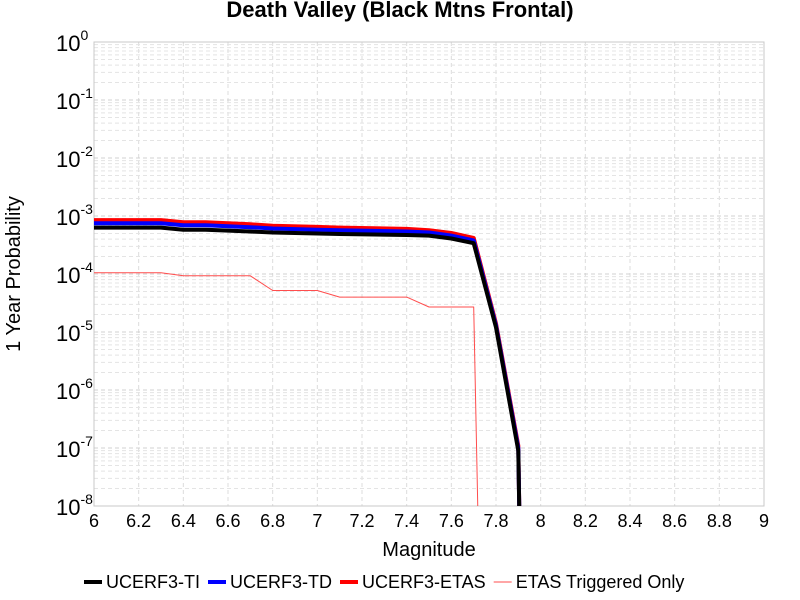  What do you see at coordinates (406, 521) in the screenshot?
I see `x-tick-label: 7.4` at bounding box center [406, 521].